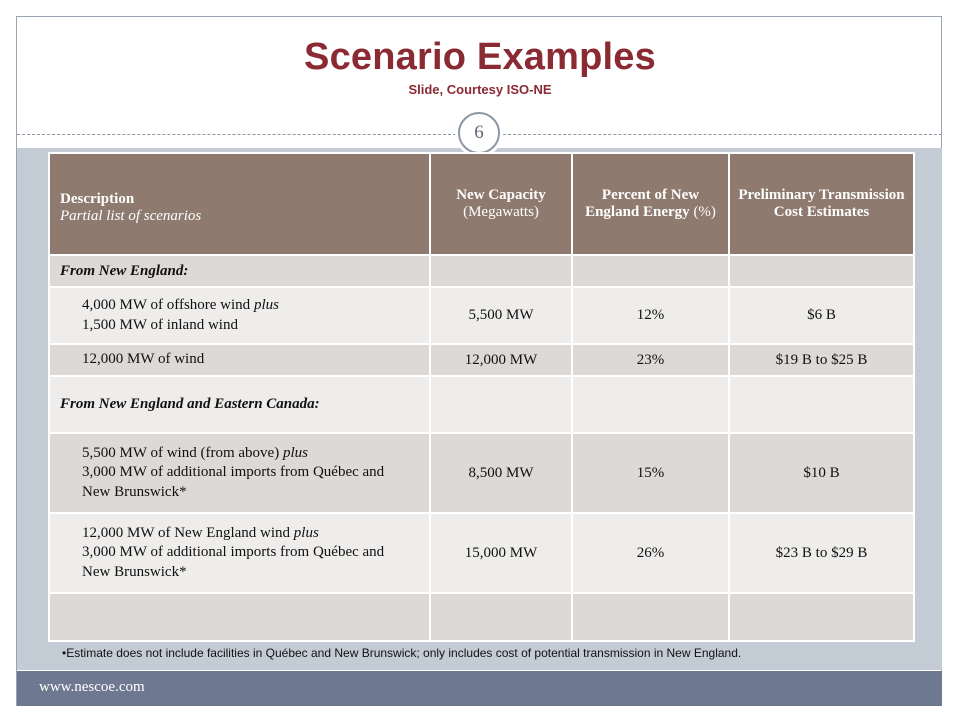  I want to click on footer-bar: www.nescoe.com, so click(479, 688).